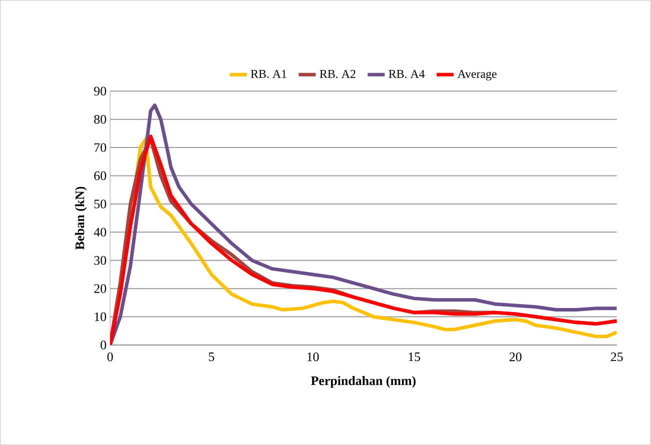  Describe the element at coordinates (100, 232) in the screenshot. I see `y-tick-label: 40` at that location.